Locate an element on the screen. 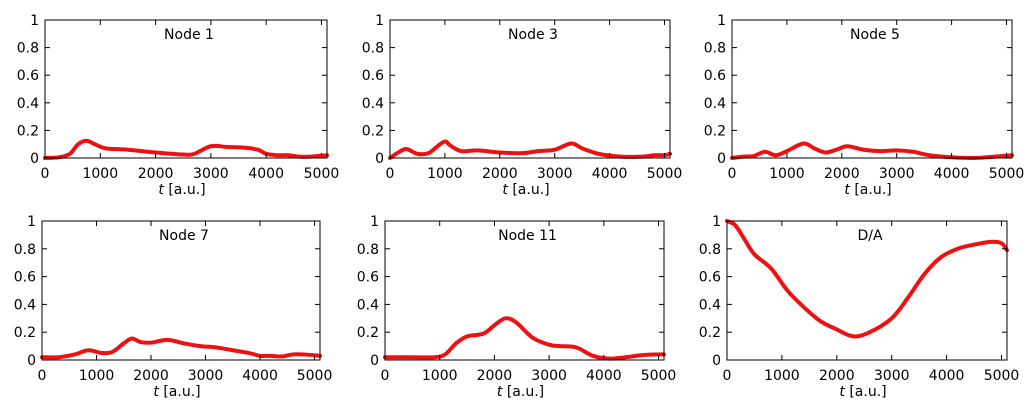 The height and width of the screenshot is (405, 1030). panel-title: D/A is located at coordinates (869, 236).